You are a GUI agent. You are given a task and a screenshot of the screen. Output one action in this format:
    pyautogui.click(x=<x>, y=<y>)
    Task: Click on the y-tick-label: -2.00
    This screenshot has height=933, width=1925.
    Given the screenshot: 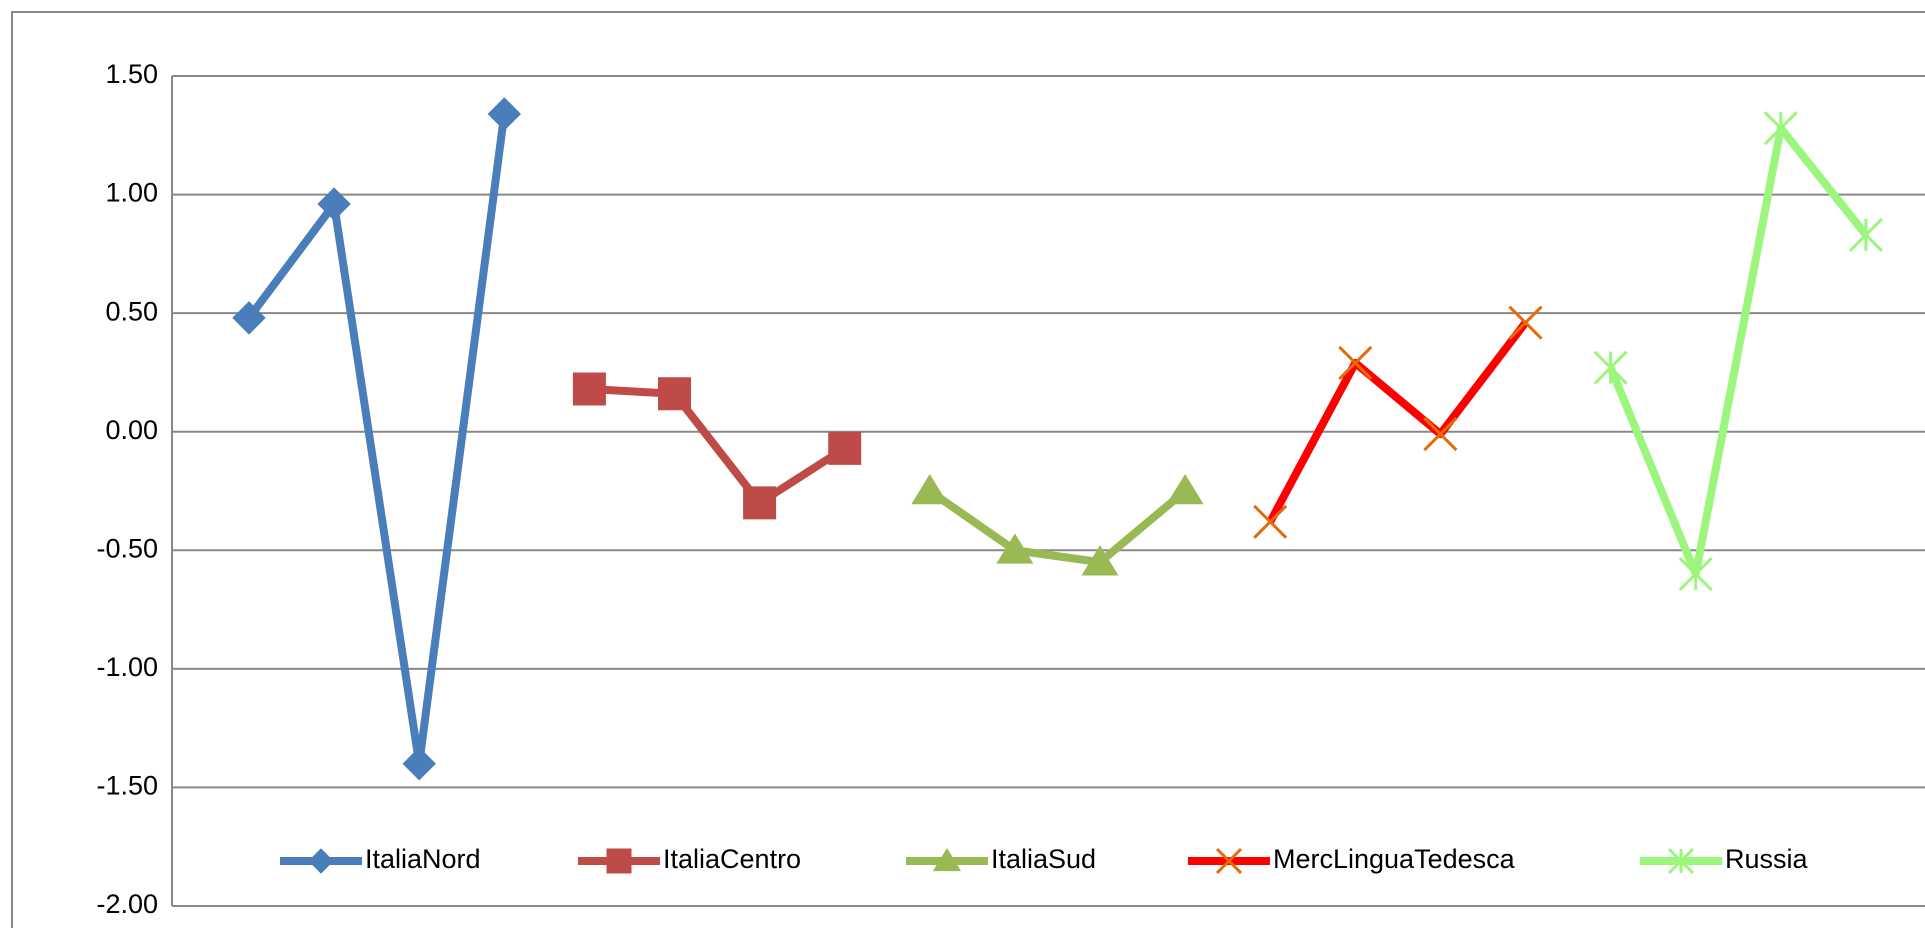 What is the action you would take?
    pyautogui.click(x=127, y=904)
    